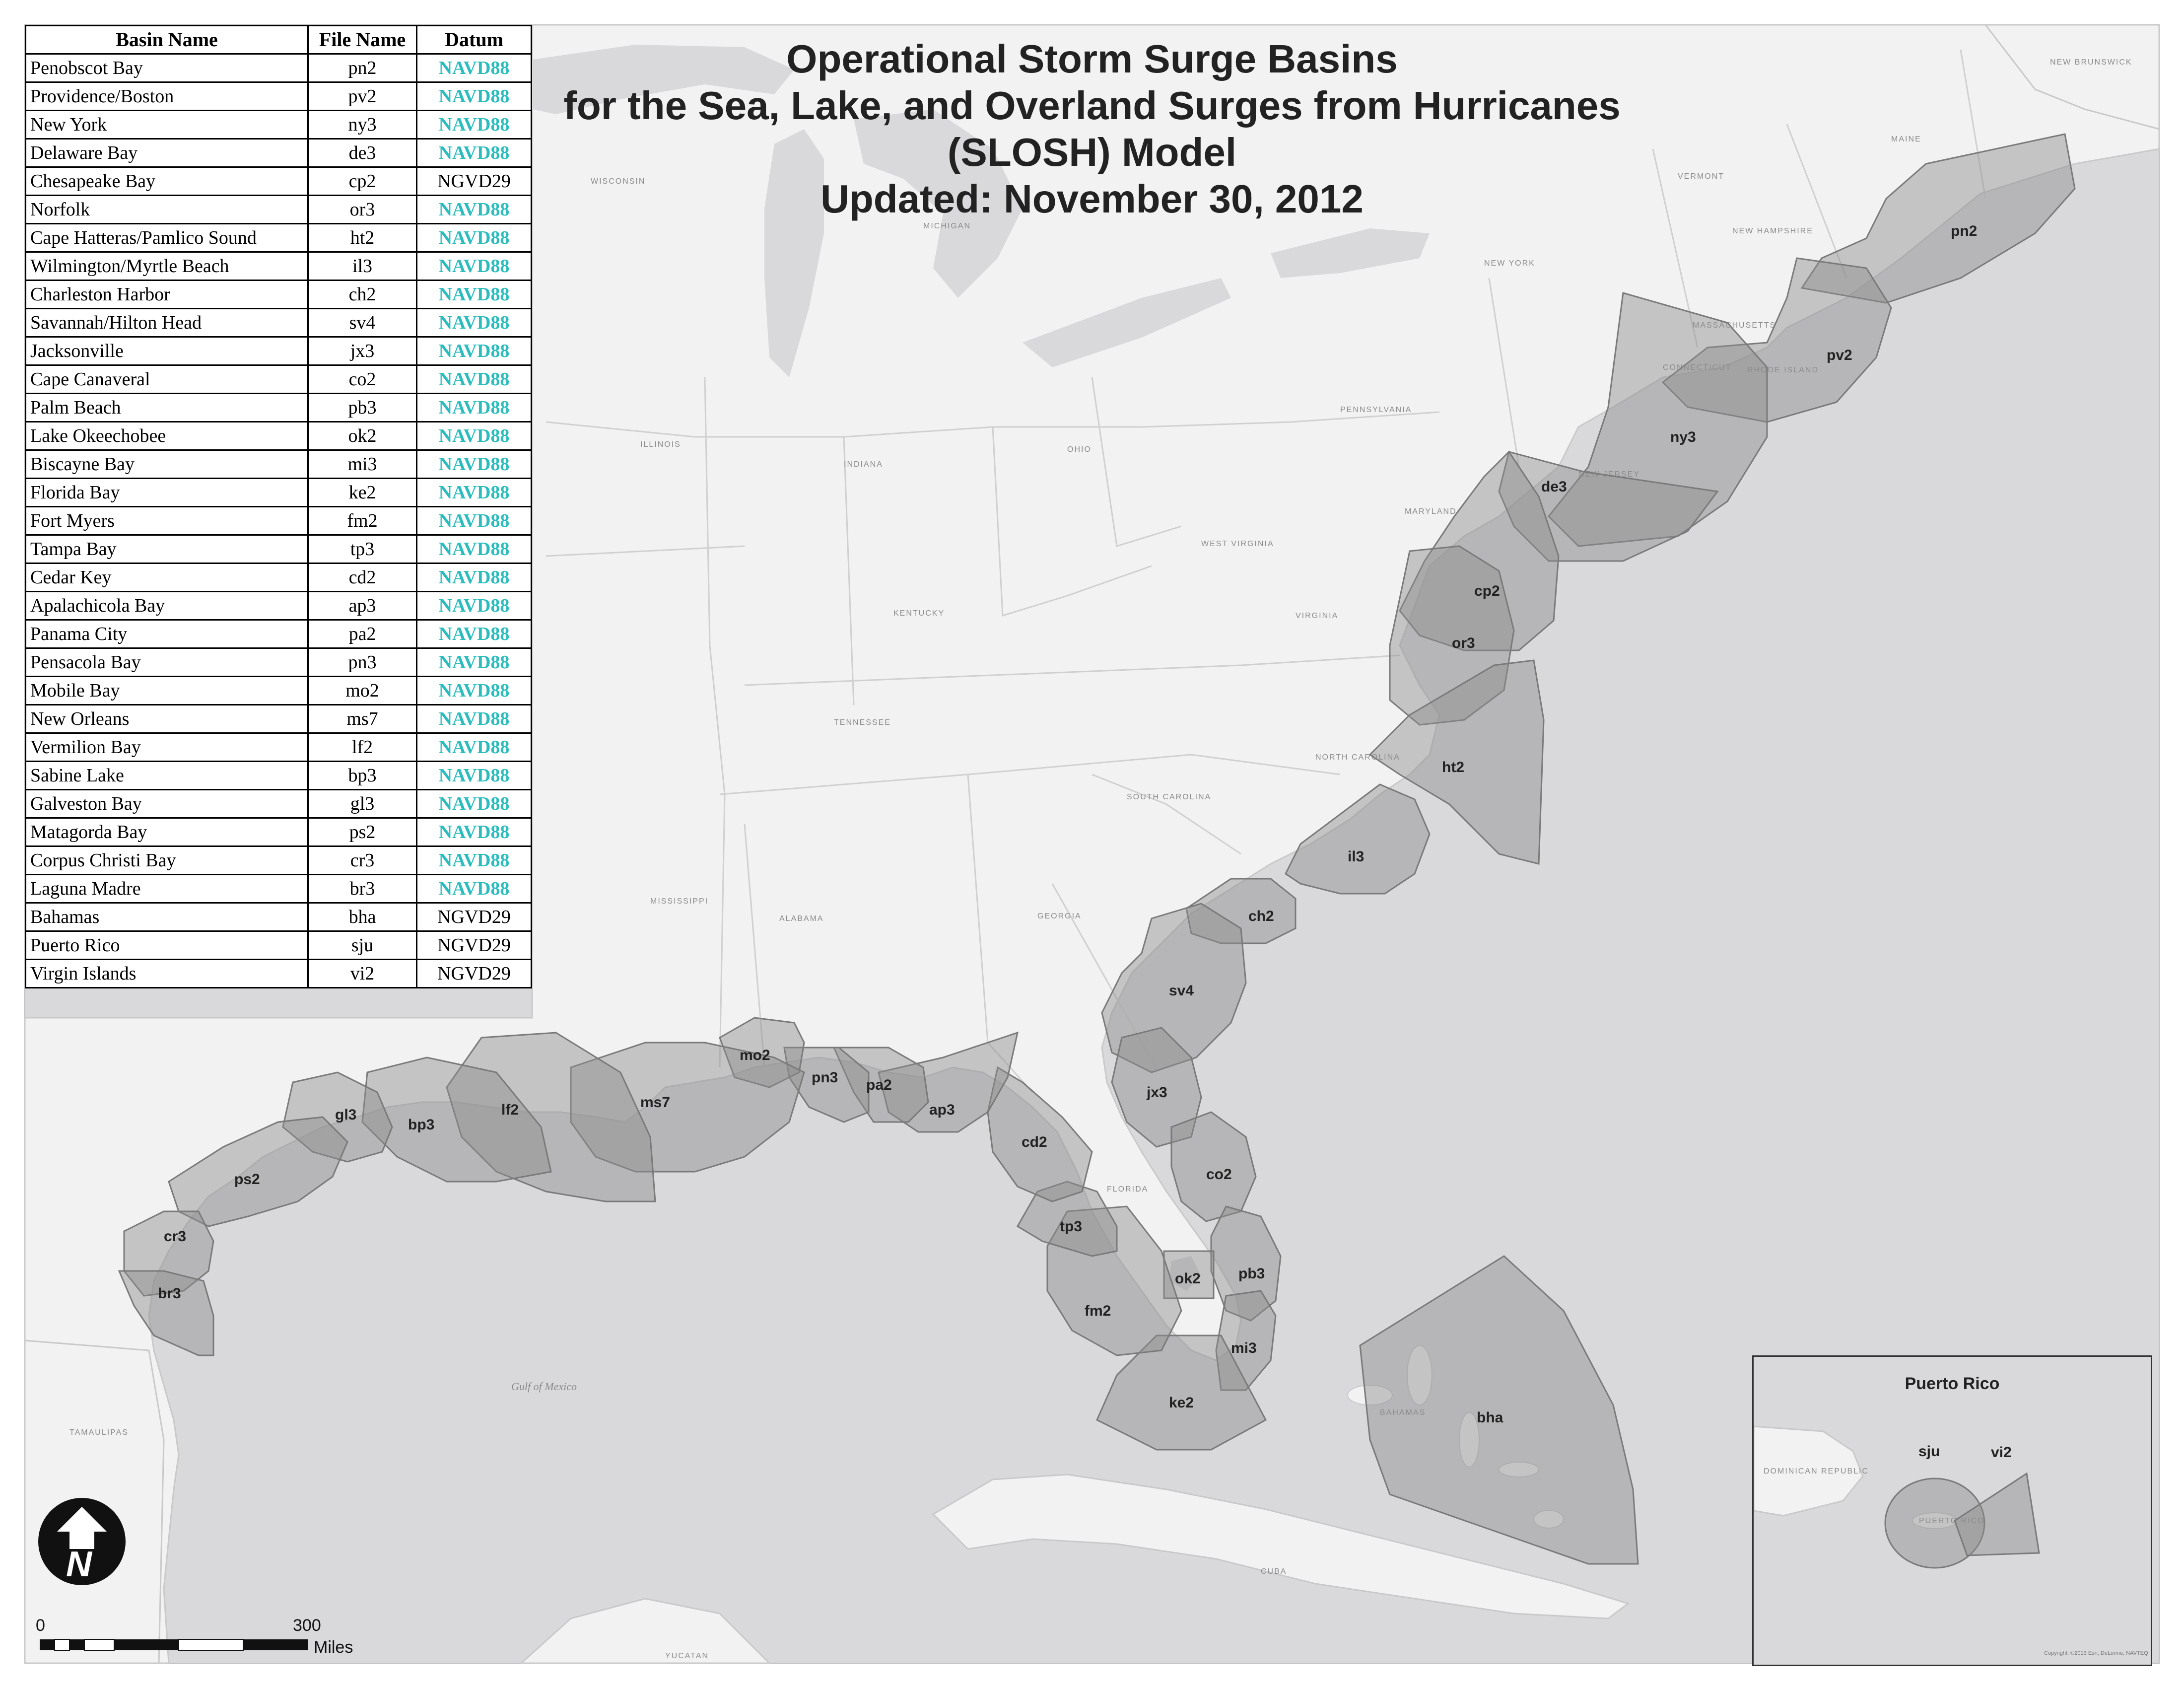 Image resolution: width=2184 pixels, height=1688 pixels. I want to click on basin-pb3, so click(1246, 1263).